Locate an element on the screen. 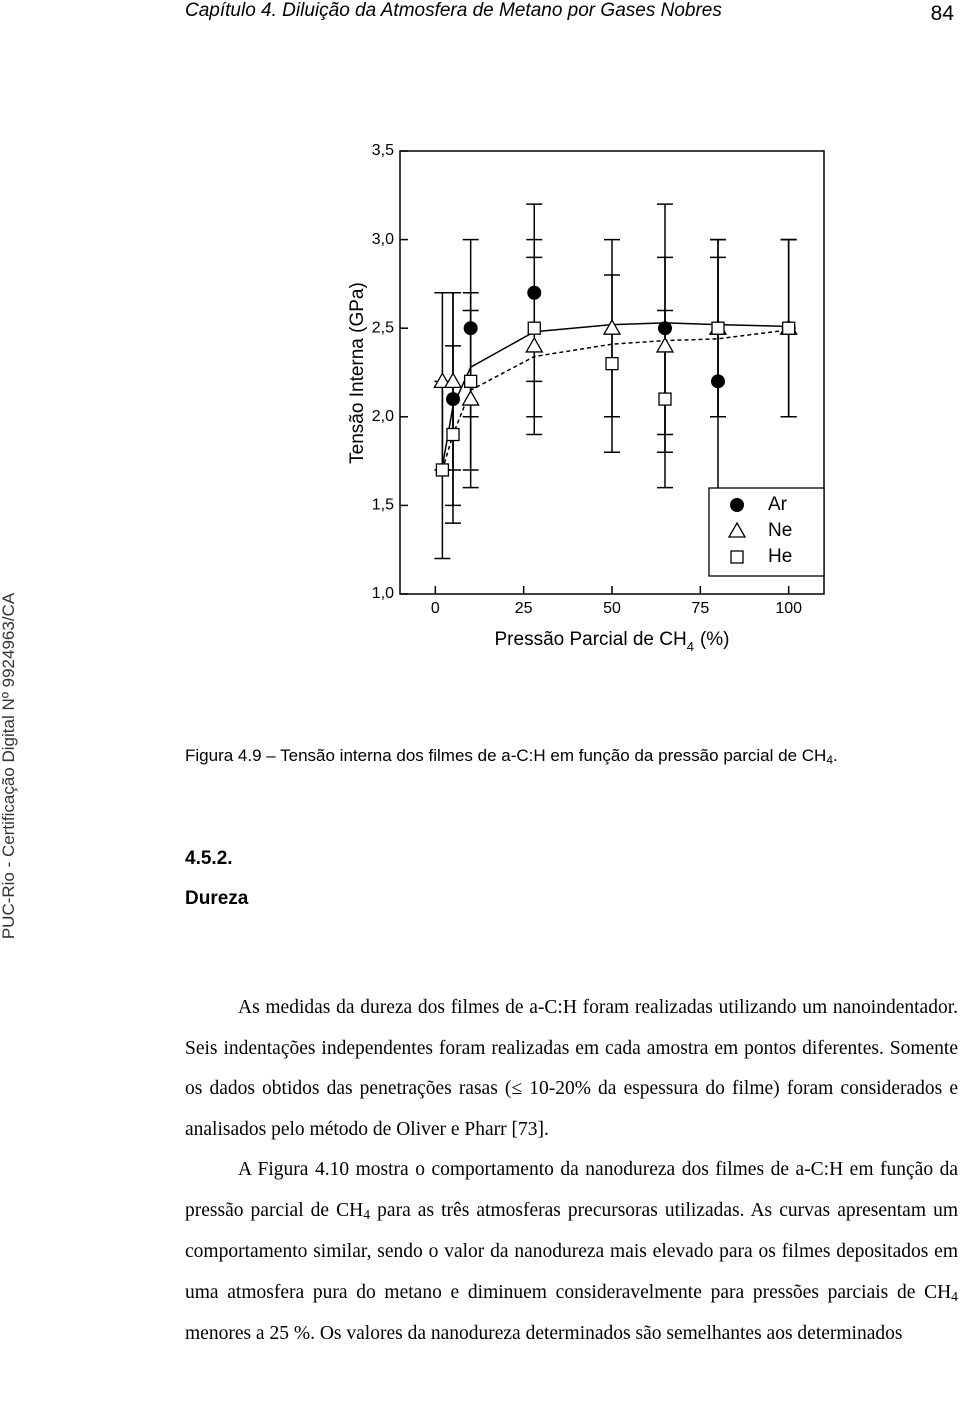 Image resolution: width=960 pixels, height=1422 pixels. y-axis-label: Tensão Interna (GPa) is located at coordinates (357, 373).